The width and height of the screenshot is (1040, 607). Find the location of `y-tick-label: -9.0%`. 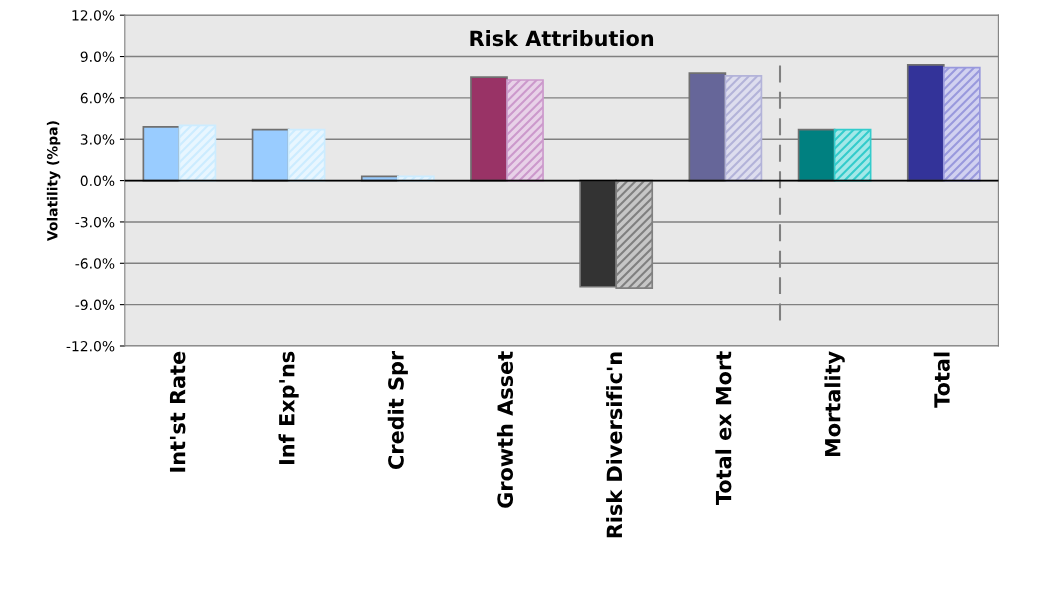

y-tick-label: -9.0% is located at coordinates (95, 305).